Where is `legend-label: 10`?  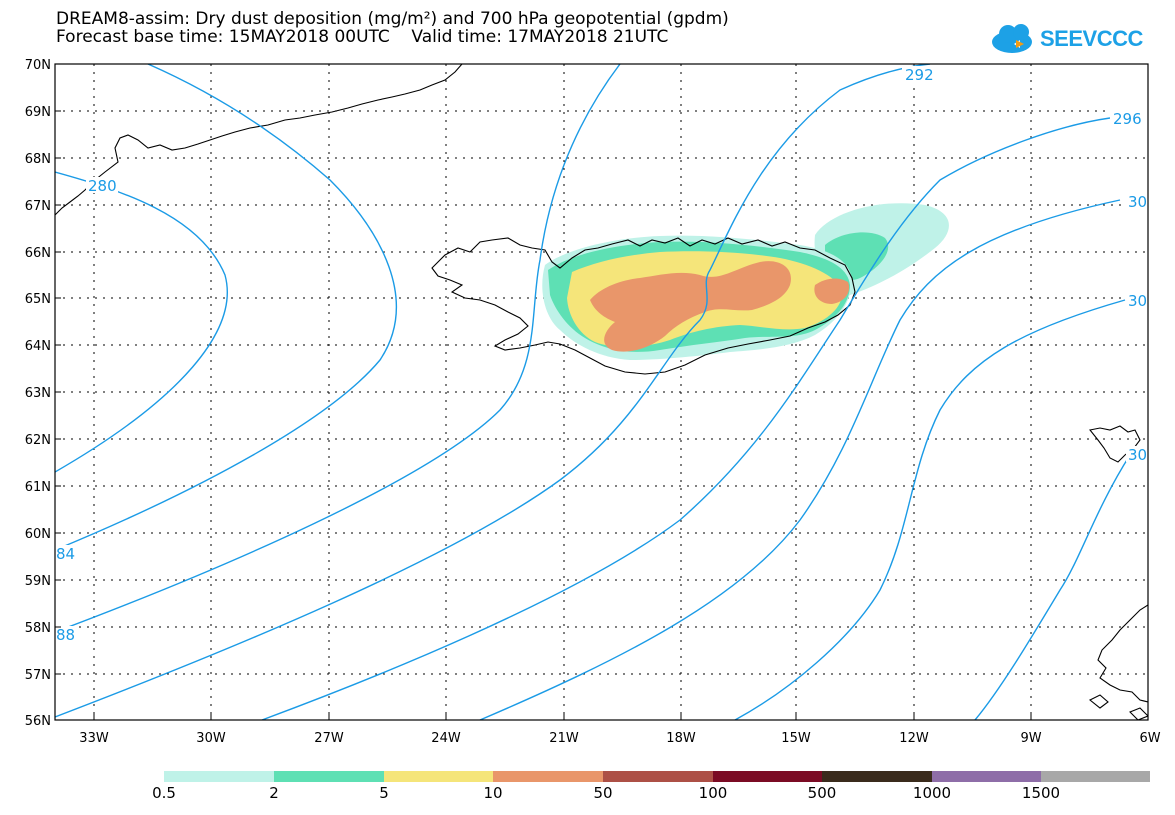 legend-label: 10 is located at coordinates (493, 793).